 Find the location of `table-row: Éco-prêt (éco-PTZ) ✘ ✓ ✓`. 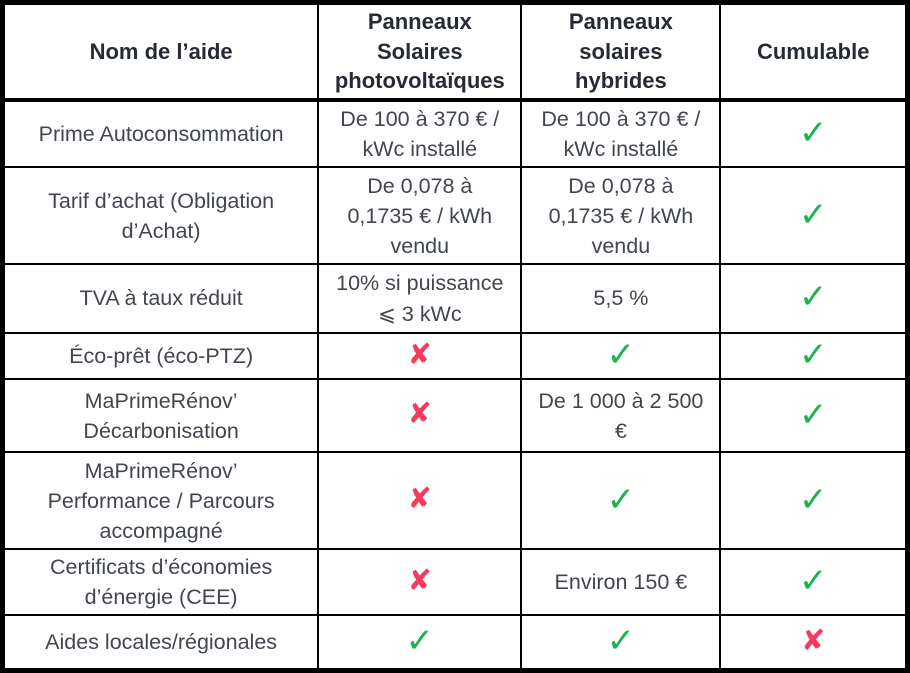

table-row: Éco-prêt (éco-PTZ) ✘ ✓ ✓ is located at coordinates (455, 356).